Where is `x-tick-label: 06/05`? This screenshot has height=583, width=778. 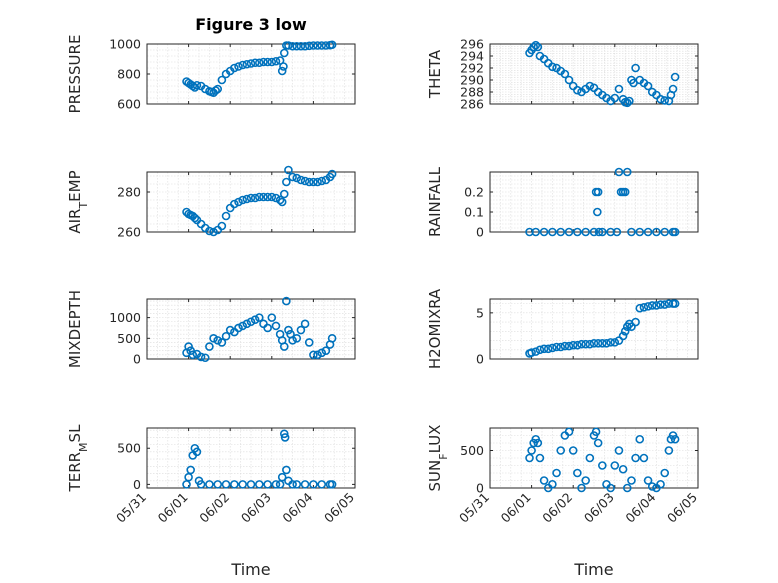 x-tick-label: 06/05 is located at coordinates (682, 508).